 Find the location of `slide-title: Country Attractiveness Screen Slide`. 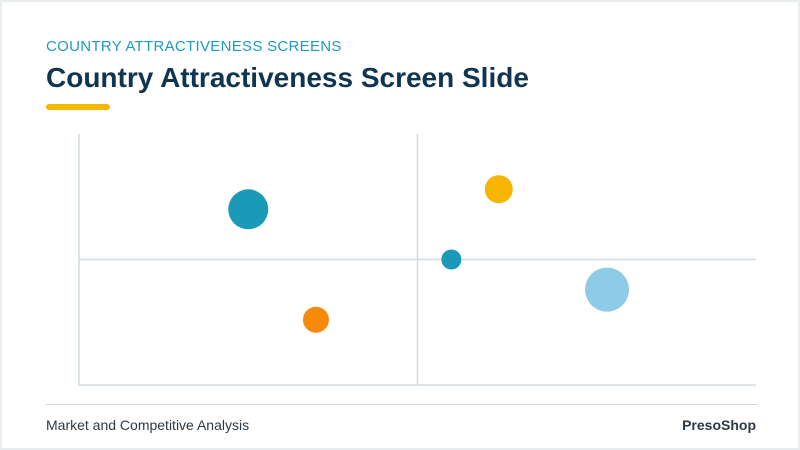

slide-title: Country Attractiveness Screen Slide is located at coordinates (287, 77).